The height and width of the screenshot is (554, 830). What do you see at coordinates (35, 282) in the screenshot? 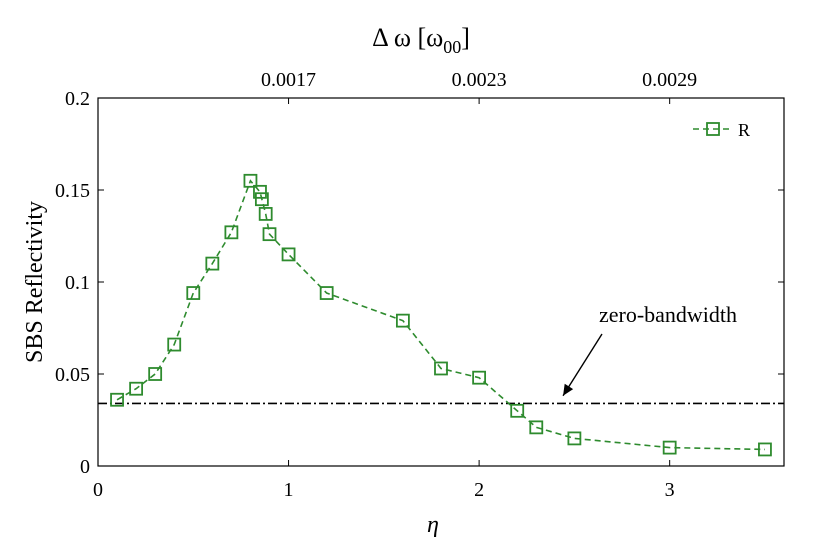
I see `y-axis-label: SBS Reflectivity` at bounding box center [35, 282].